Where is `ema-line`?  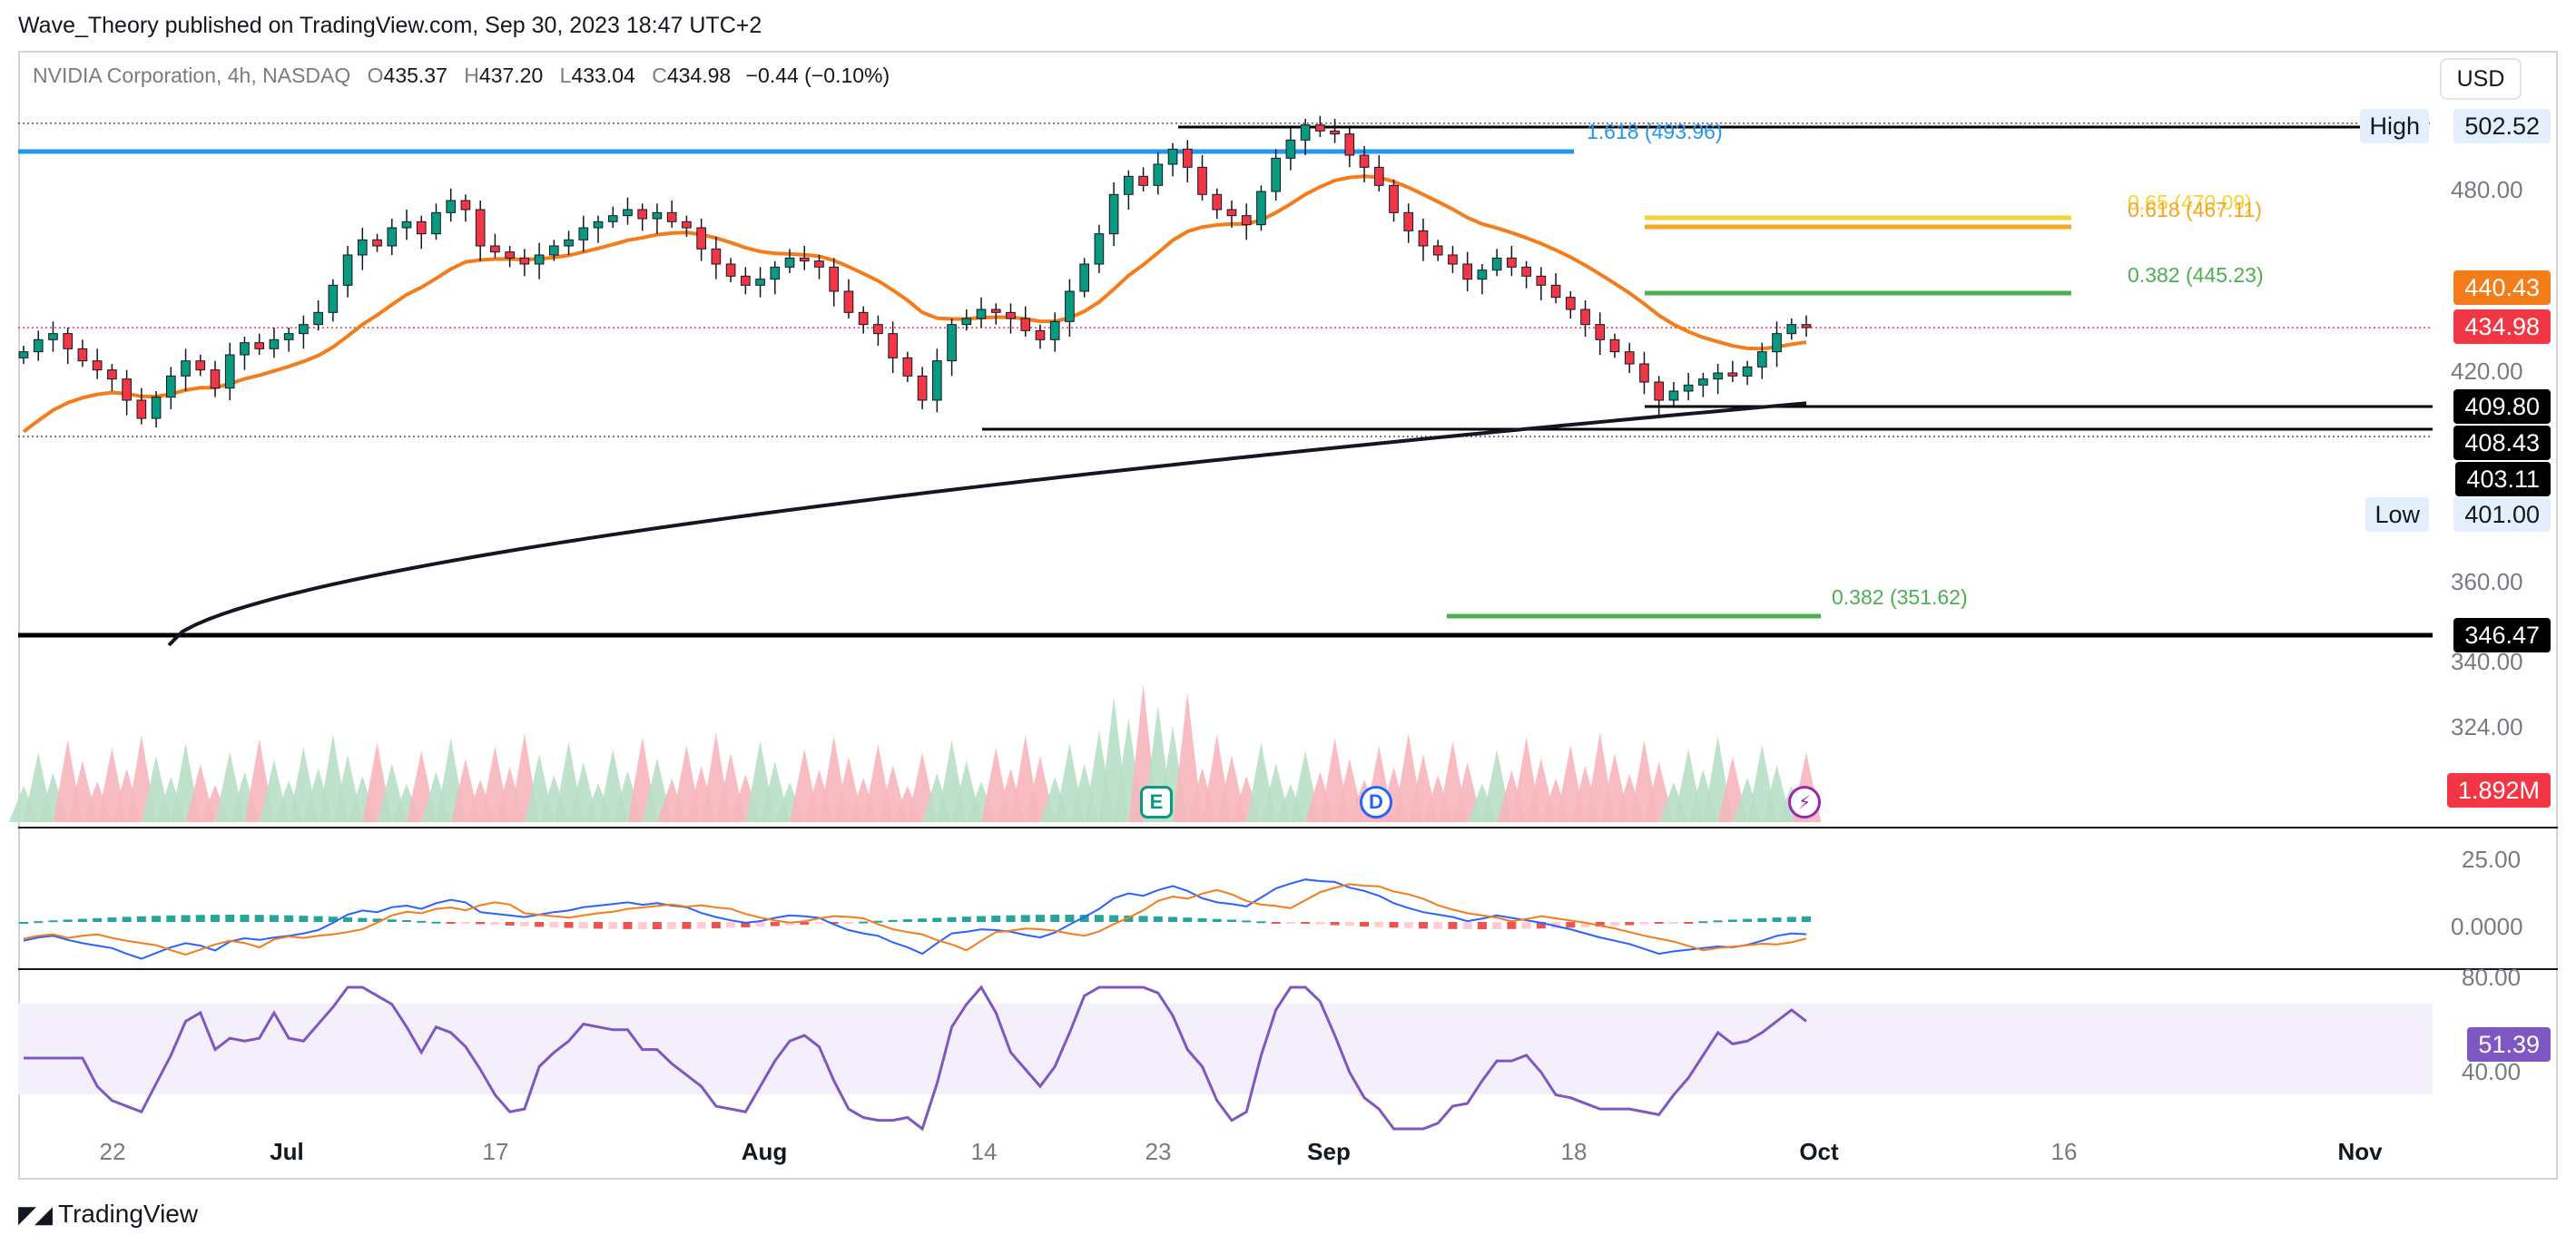 ema-line is located at coordinates (914, 304).